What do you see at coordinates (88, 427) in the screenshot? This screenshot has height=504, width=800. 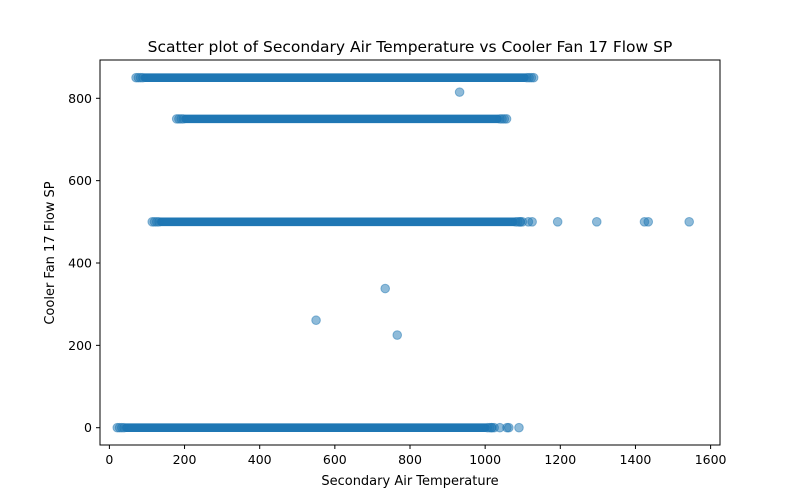 I see `y-tick-label: 0` at bounding box center [88, 427].